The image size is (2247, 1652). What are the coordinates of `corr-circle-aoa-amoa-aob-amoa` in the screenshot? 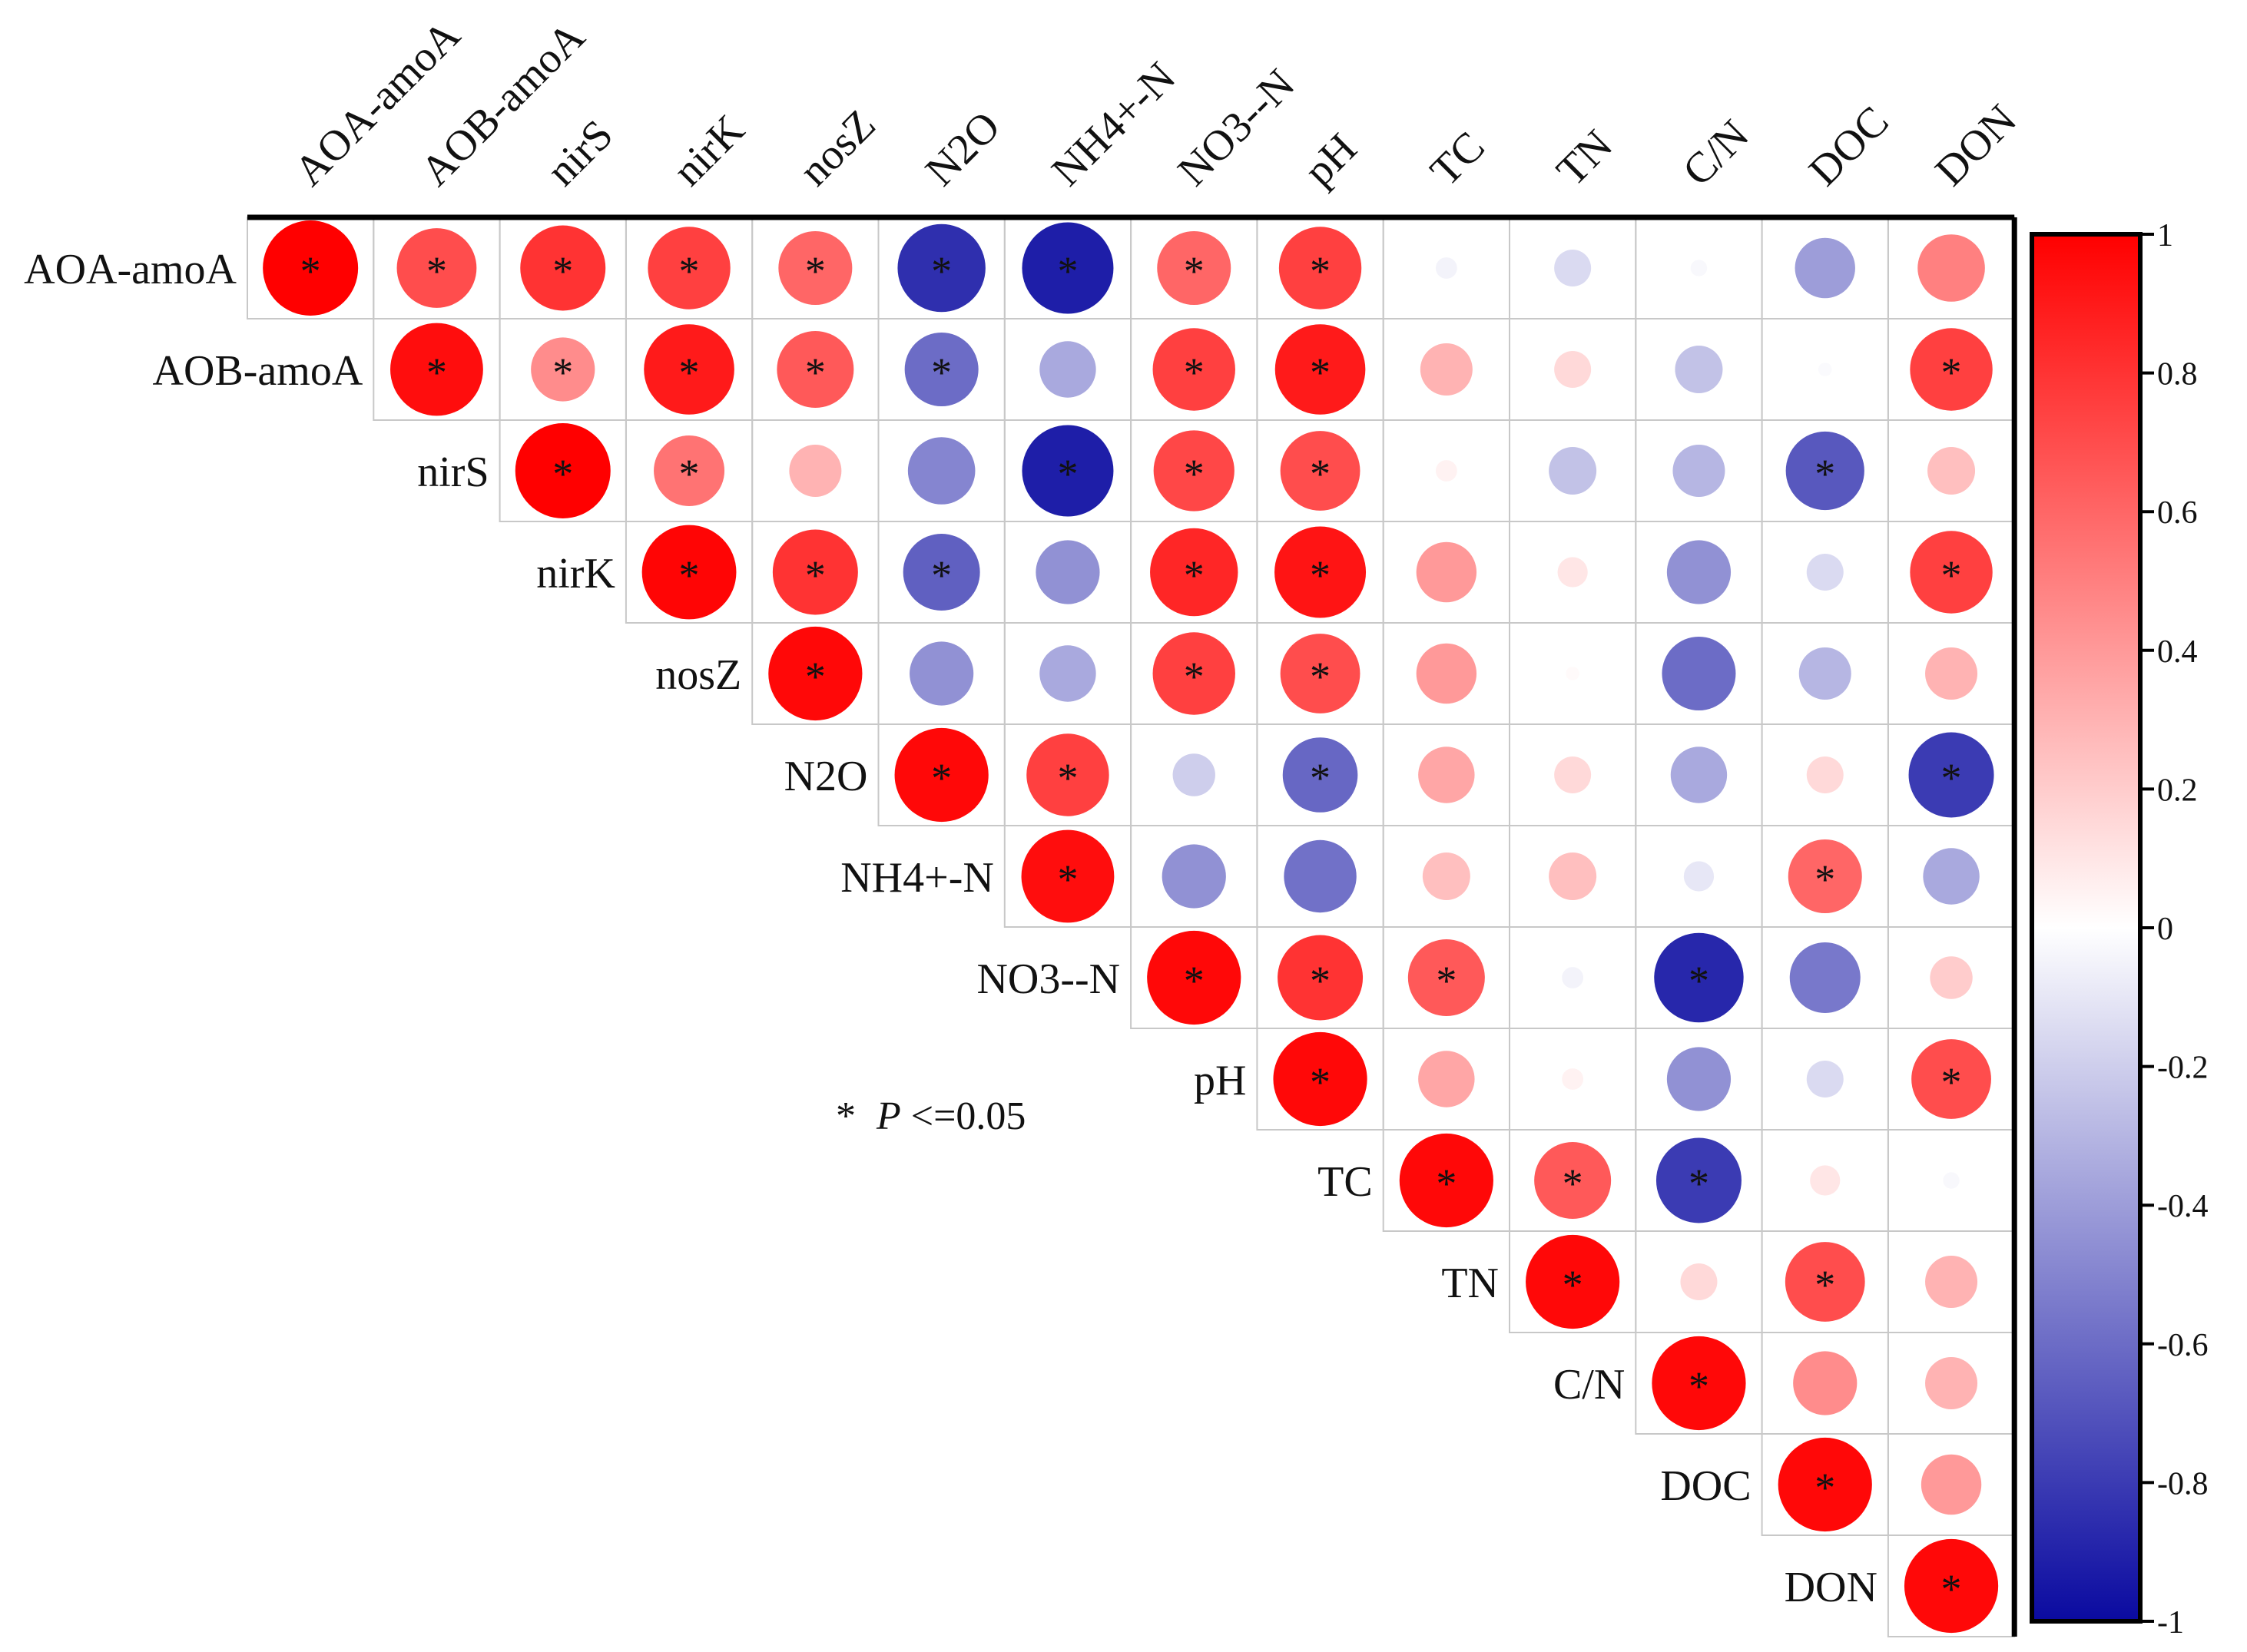 It's located at (437, 268).